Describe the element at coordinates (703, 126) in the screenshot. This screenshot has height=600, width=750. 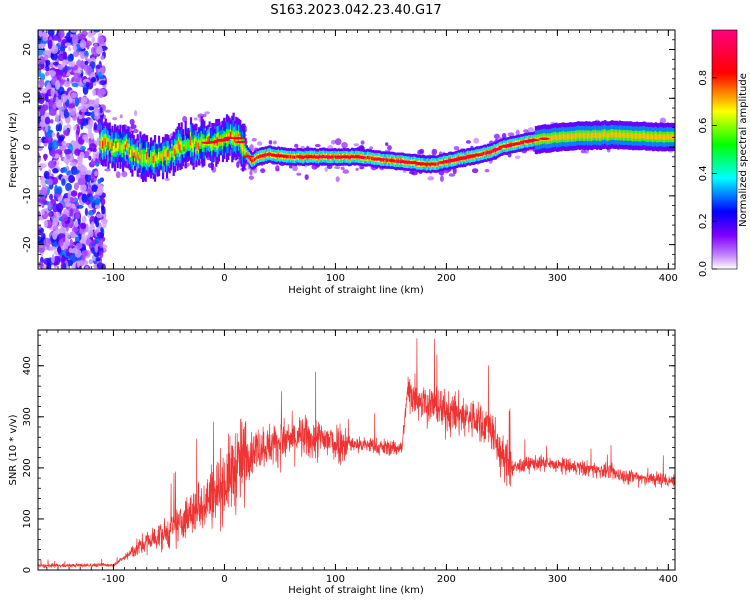
I see `colorbar-tick-label: 0.6` at that location.